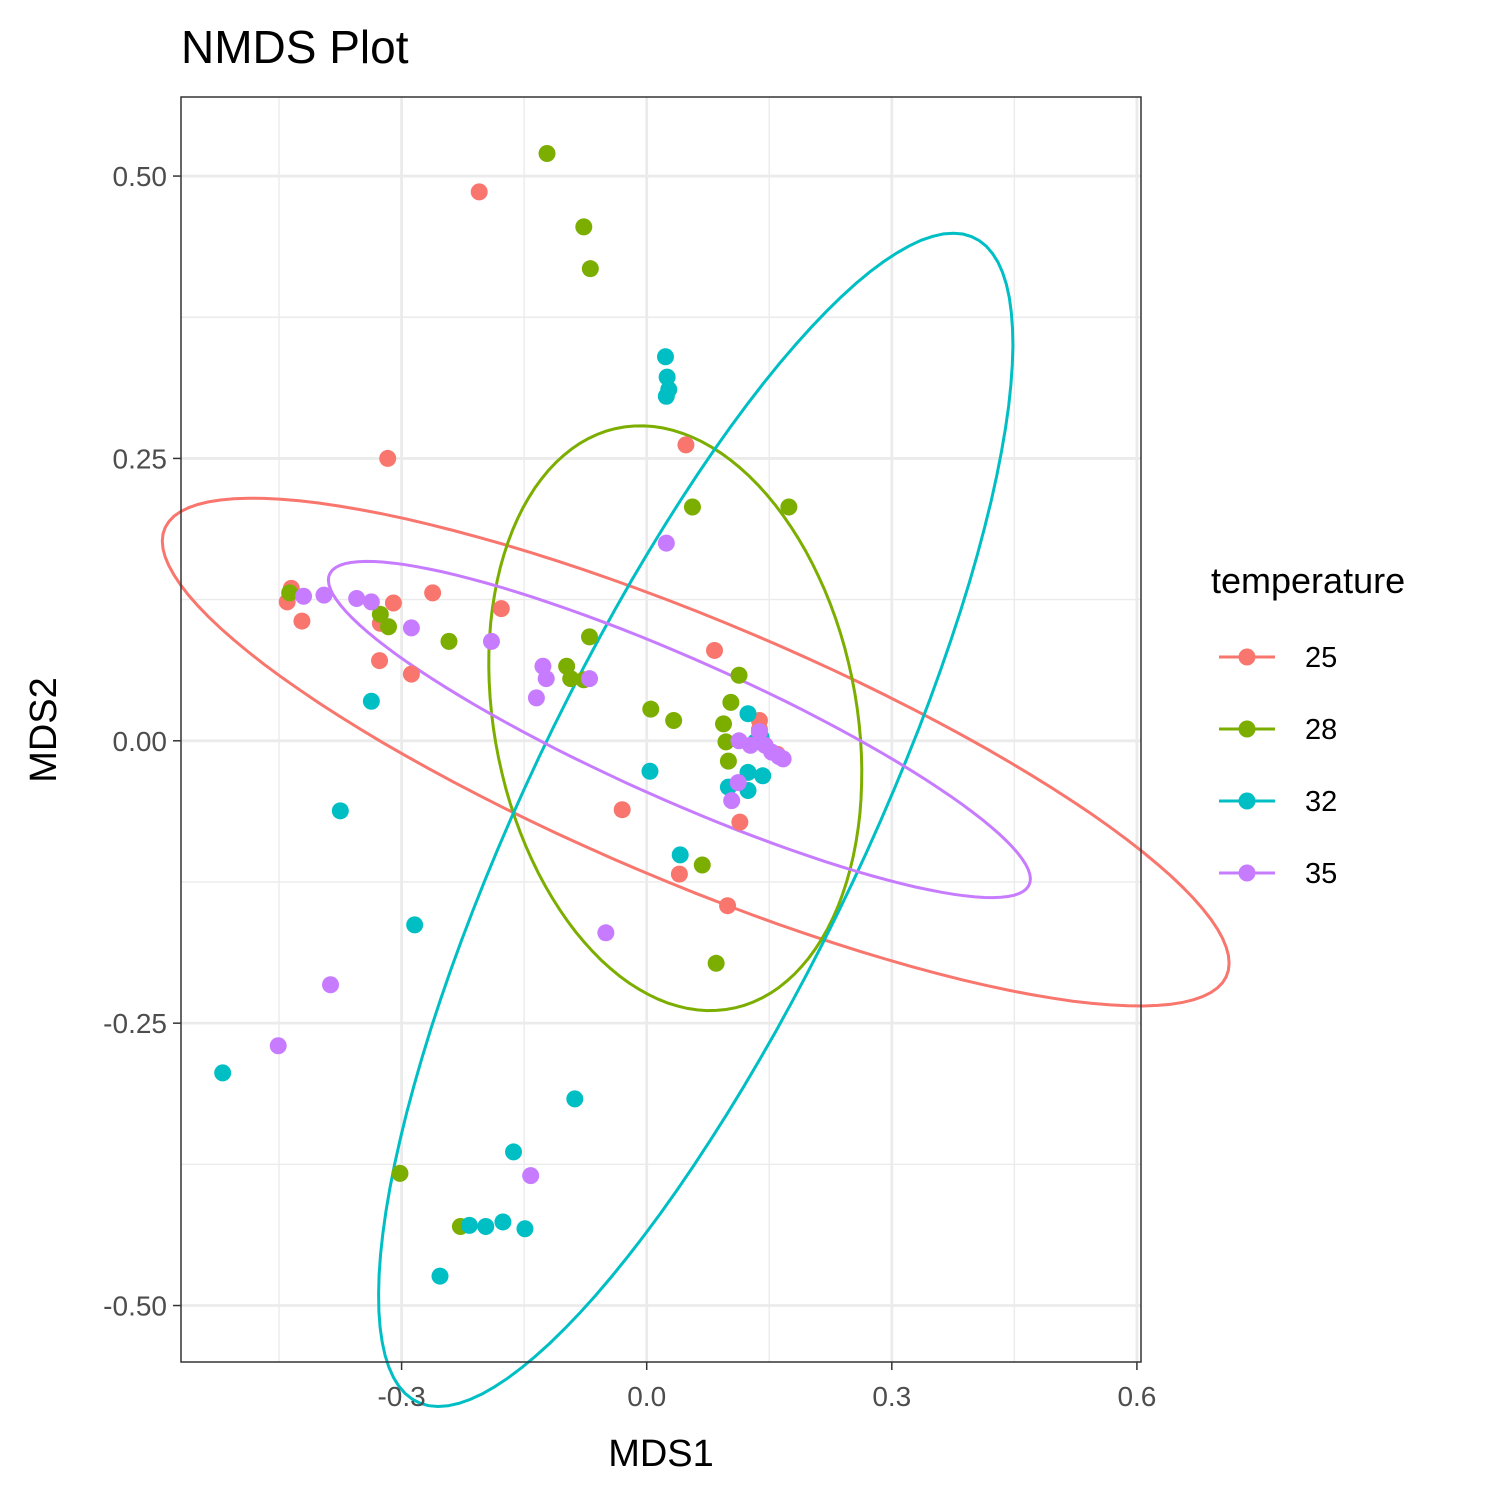 The width and height of the screenshot is (1500, 1500). What do you see at coordinates (1321, 658) in the screenshot?
I see `legend-label-25: 25` at bounding box center [1321, 658].